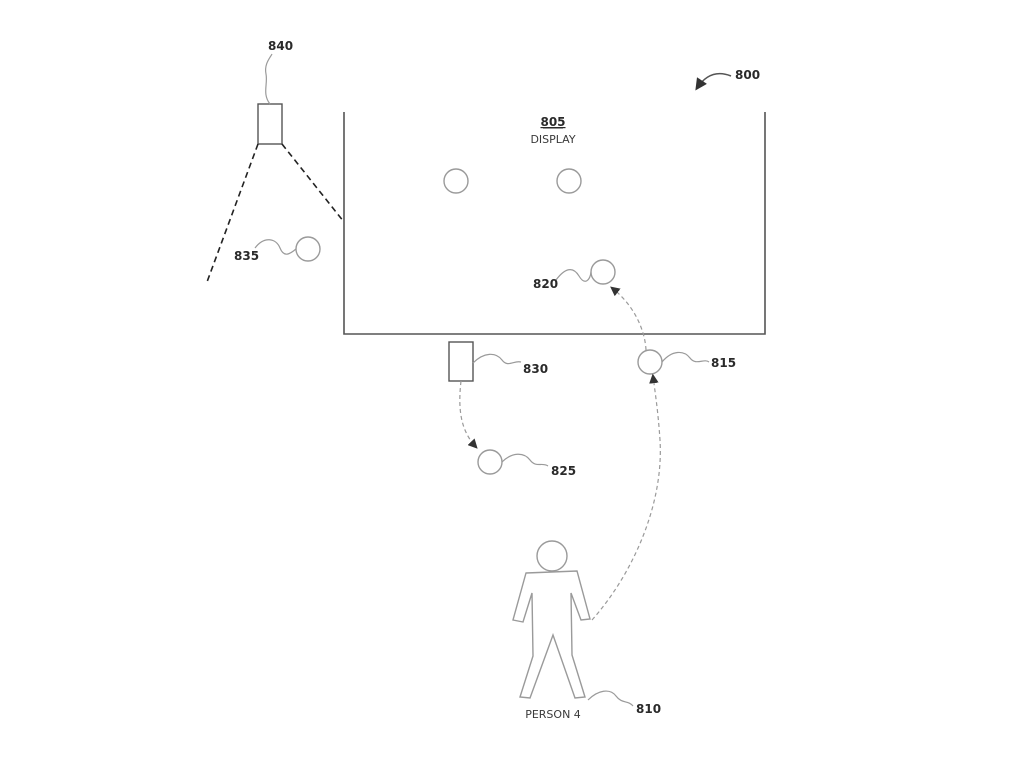 This screenshot has width=1024, height=768. Describe the element at coordinates (552, 122) in the screenshot. I see `display-ref-label: 805` at that location.